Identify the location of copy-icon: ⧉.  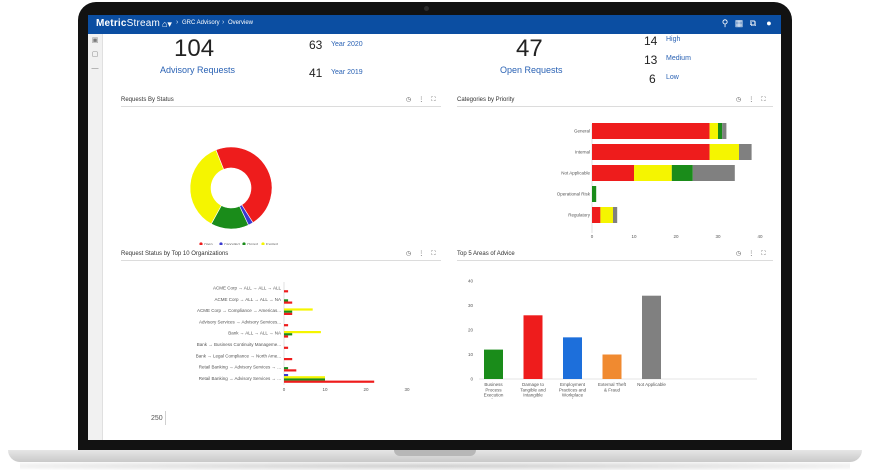
(753, 23).